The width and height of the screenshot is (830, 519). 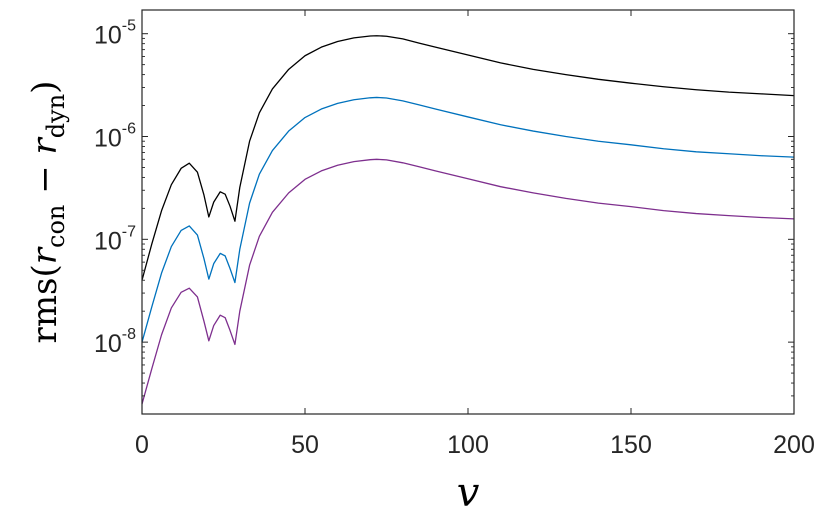 What do you see at coordinates (468, 445) in the screenshot?
I see `x-tick-label: 100` at bounding box center [468, 445].